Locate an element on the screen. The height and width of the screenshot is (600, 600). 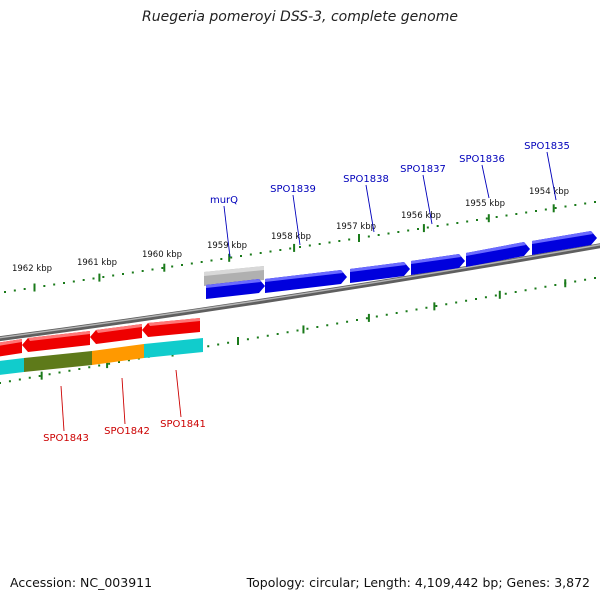
forward-gene-label: SPO1839 is located at coordinates (293, 189).